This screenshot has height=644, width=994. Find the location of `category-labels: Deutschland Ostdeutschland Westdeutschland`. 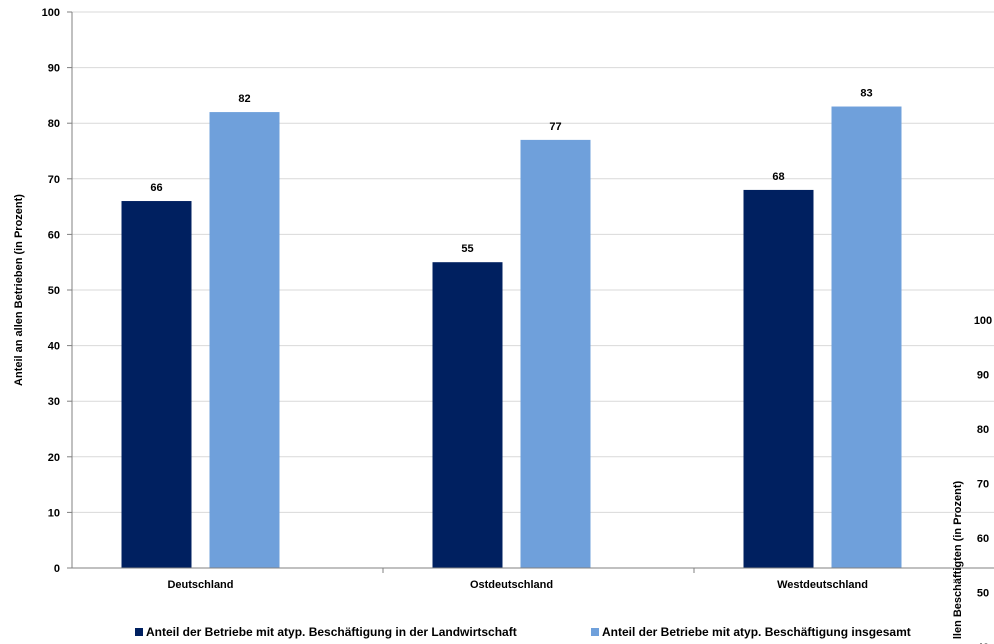

category-labels: Deutschland Ostdeutschland Westdeutschland is located at coordinates (517, 585).